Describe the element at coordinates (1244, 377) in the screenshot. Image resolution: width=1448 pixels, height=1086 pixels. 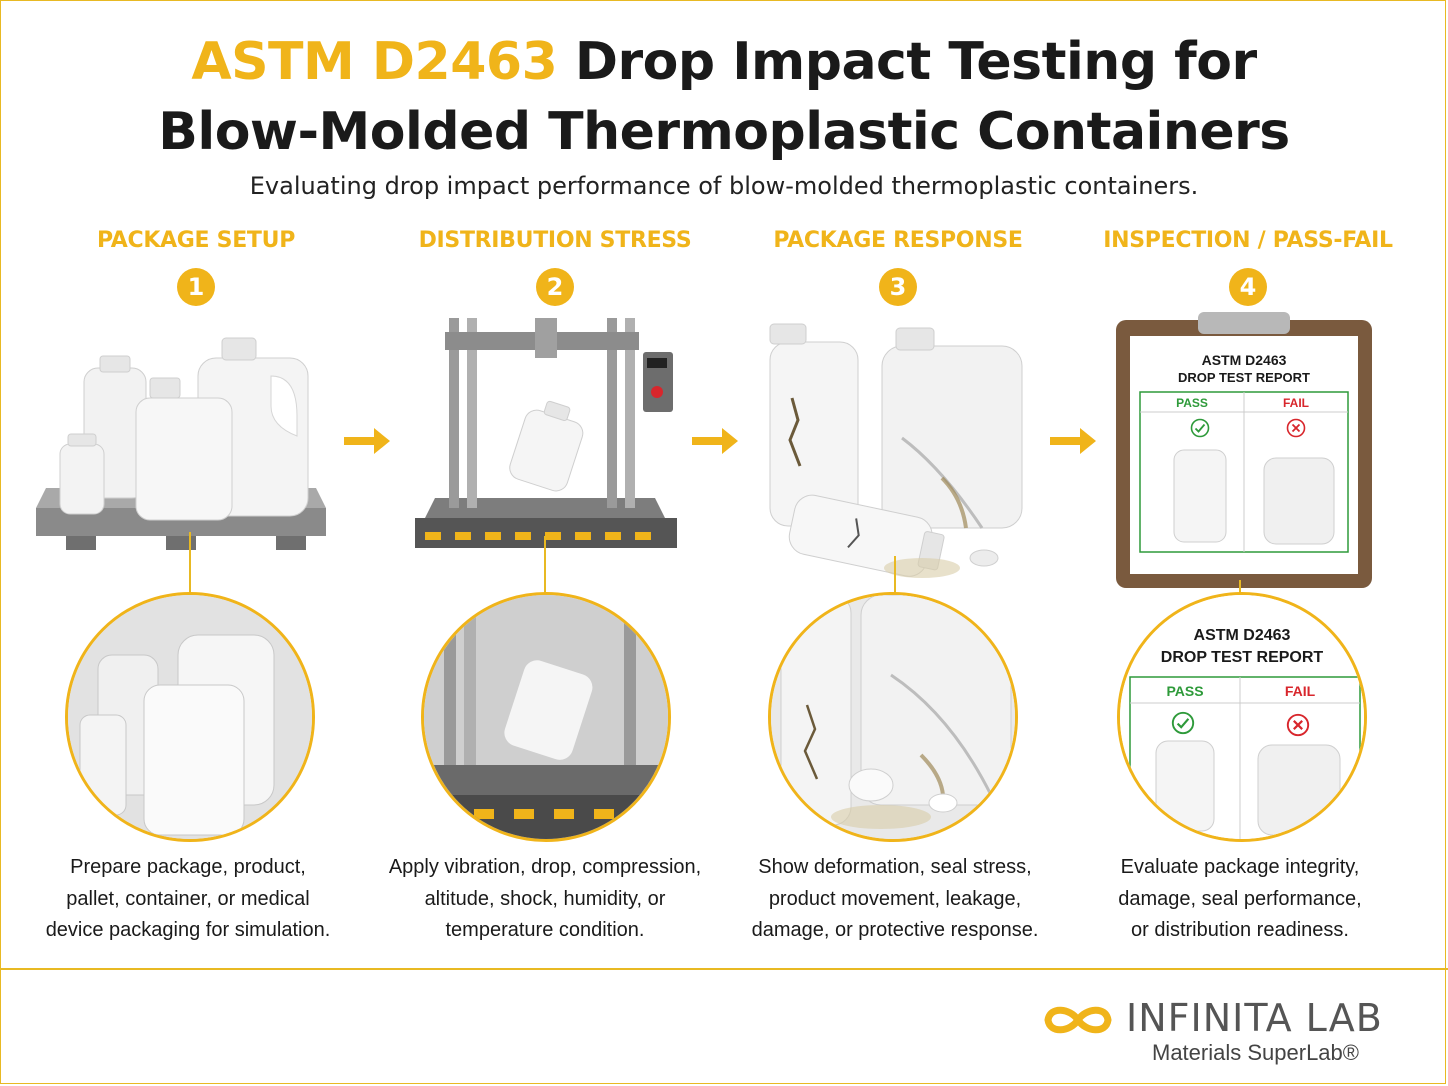
I see `report-title-2: DROP TEST REPORT` at that location.